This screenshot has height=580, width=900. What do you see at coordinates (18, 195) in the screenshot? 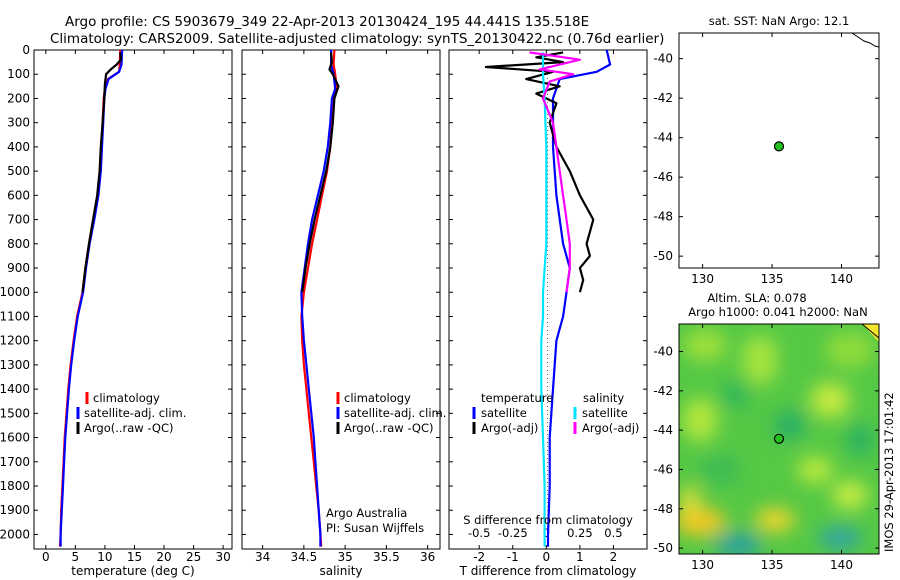
I see `y-tick-label: 600` at bounding box center [18, 195].